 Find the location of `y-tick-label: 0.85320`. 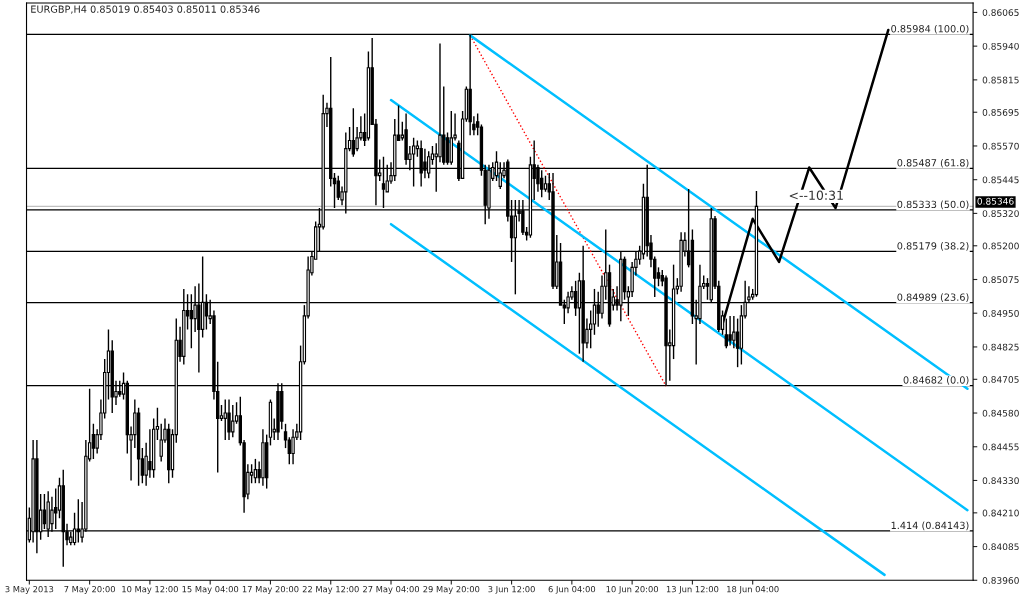

y-tick-label: 0.85320 is located at coordinates (1000, 213).